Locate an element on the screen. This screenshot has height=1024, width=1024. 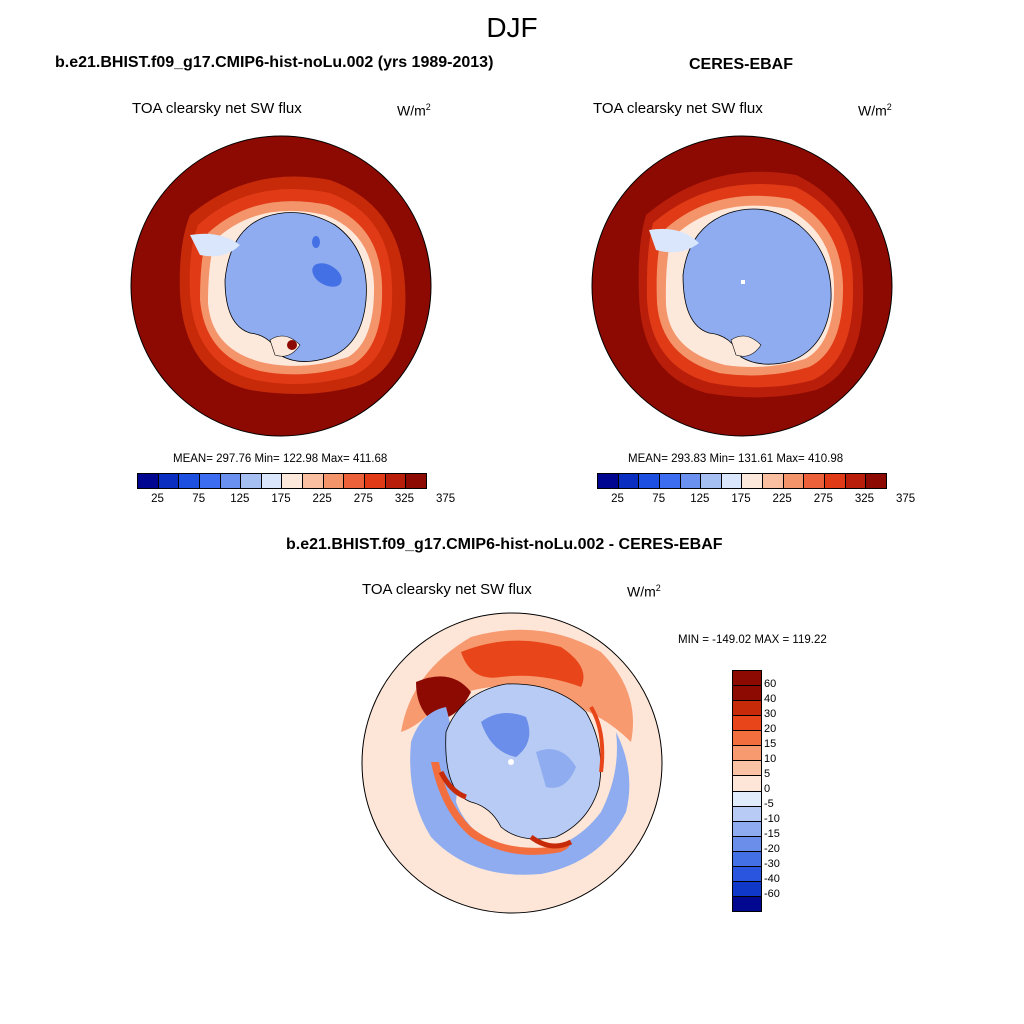
obs-panel-title: CERES-EBAF is located at coordinates (741, 64).